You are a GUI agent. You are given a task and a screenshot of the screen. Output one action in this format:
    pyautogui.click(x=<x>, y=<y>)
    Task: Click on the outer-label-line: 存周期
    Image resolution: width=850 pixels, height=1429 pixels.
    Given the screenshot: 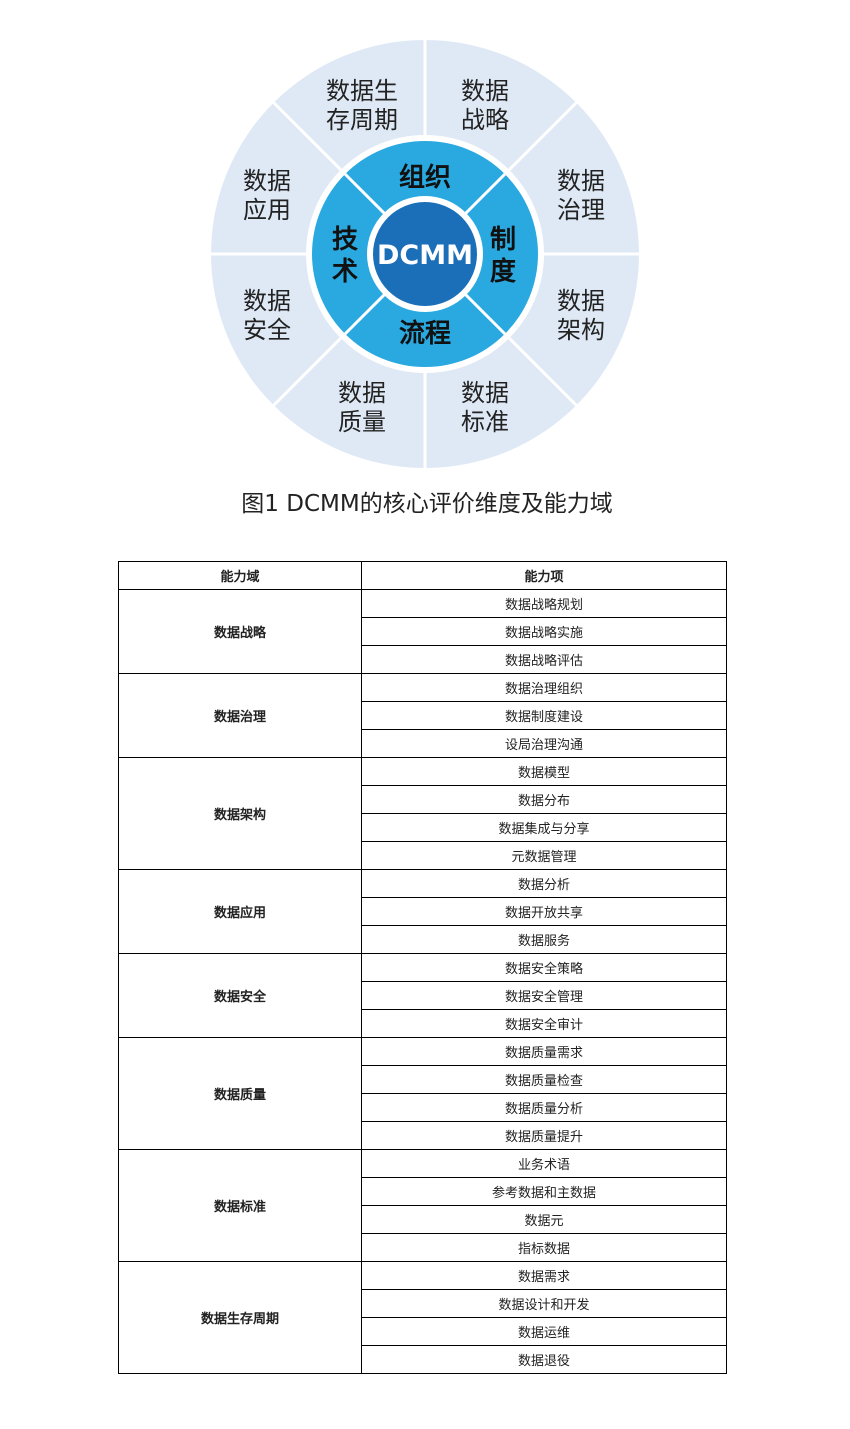 What is the action you would take?
    pyautogui.click(x=362, y=120)
    